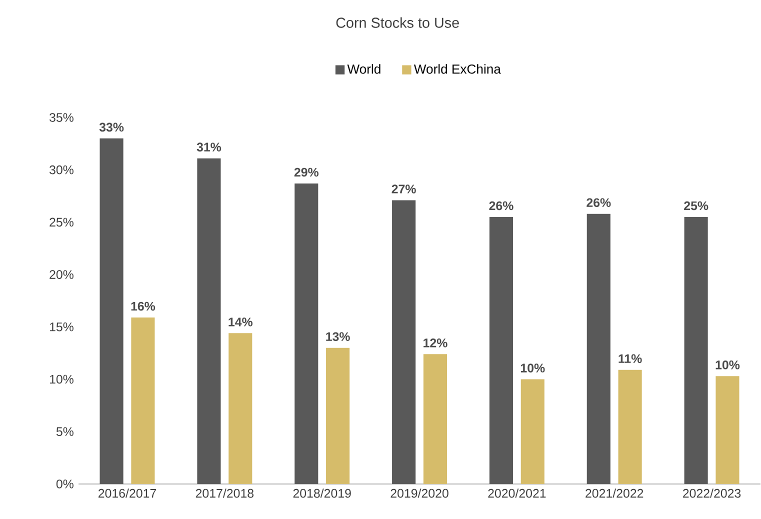  What do you see at coordinates (436, 343) in the screenshot?
I see `data-label: 12%` at bounding box center [436, 343].